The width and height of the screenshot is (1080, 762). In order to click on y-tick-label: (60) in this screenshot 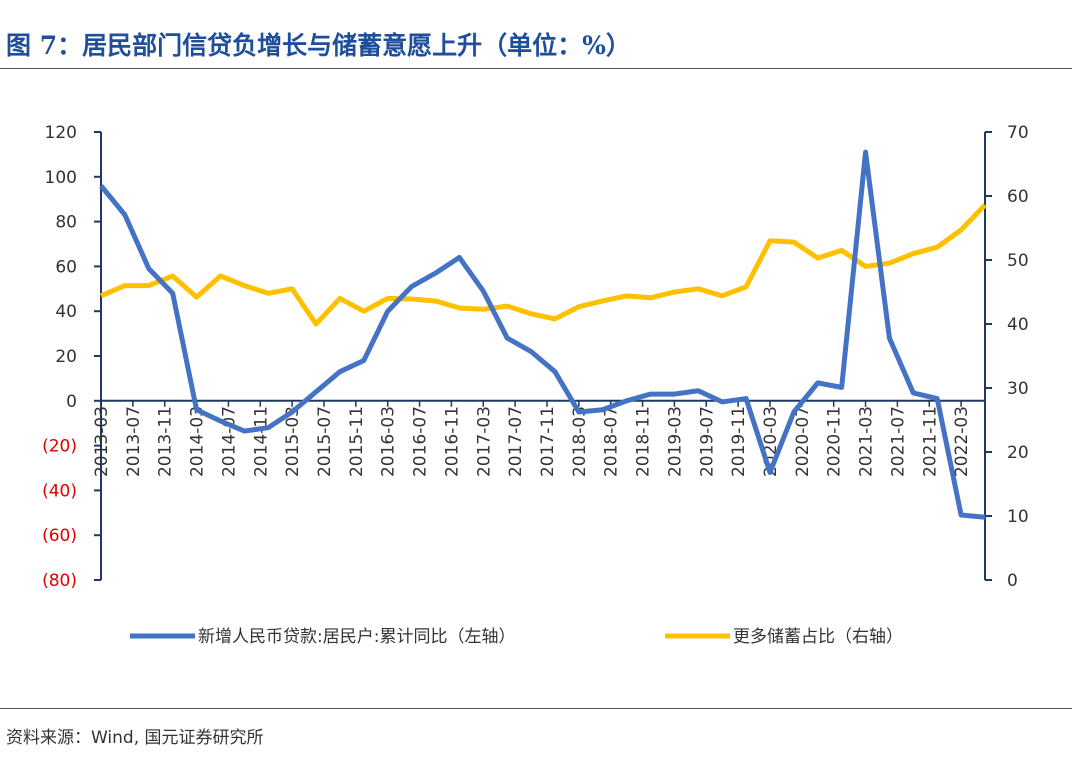, I will do `click(59, 536)`.